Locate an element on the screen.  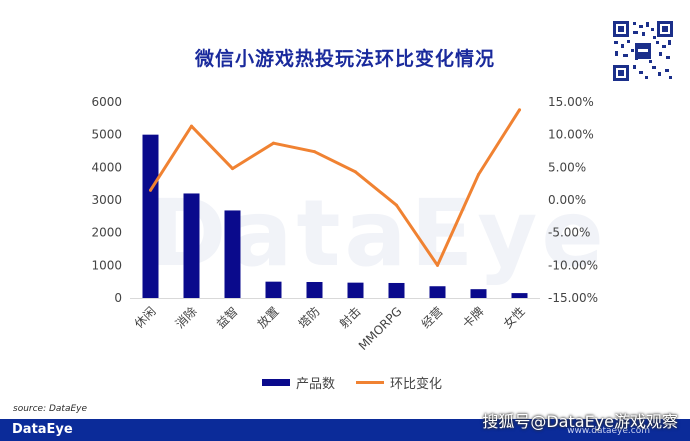
legend-item-products: 产品数 is located at coordinates (298, 382).